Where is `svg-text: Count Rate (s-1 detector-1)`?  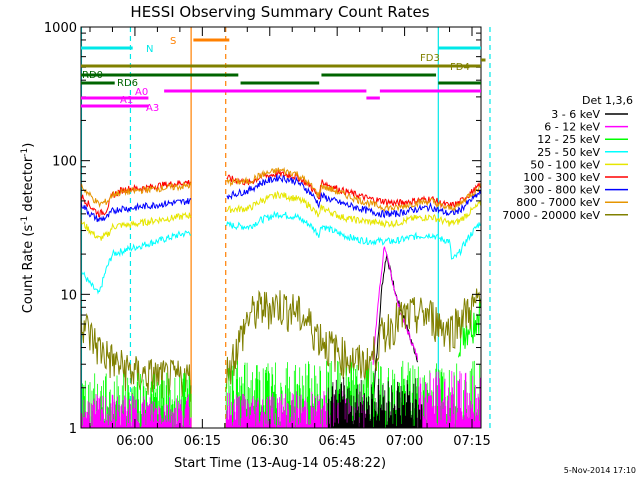
svg-text: Count Rate (s-1 detector-1) is located at coordinates (28, 228).